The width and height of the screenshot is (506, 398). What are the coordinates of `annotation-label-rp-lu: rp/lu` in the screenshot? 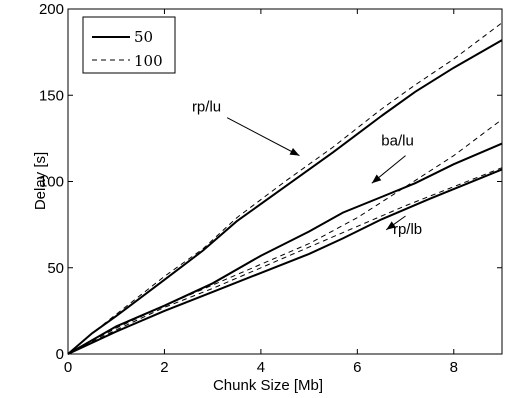 It's located at (206, 107).